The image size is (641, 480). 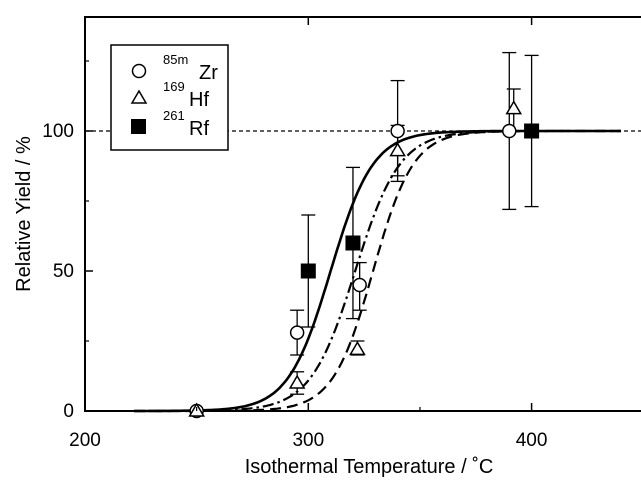 What do you see at coordinates (308, 440) in the screenshot?
I see `x-tick-label-300: 300` at bounding box center [308, 440].